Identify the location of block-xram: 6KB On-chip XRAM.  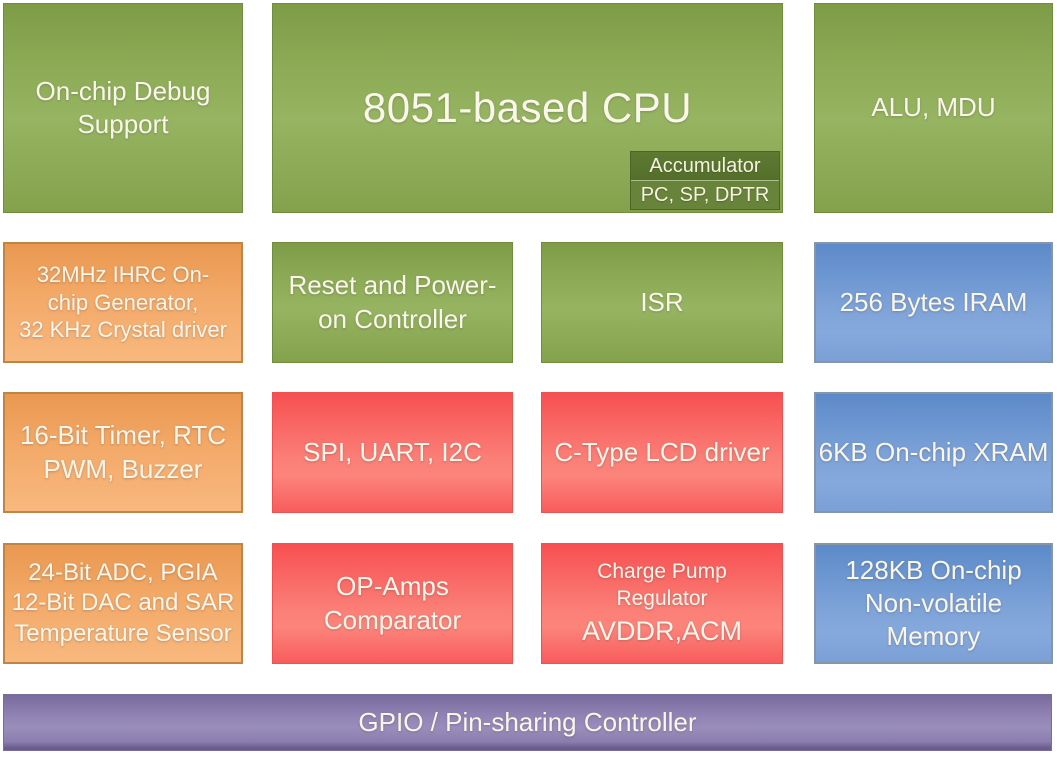
(933, 452).